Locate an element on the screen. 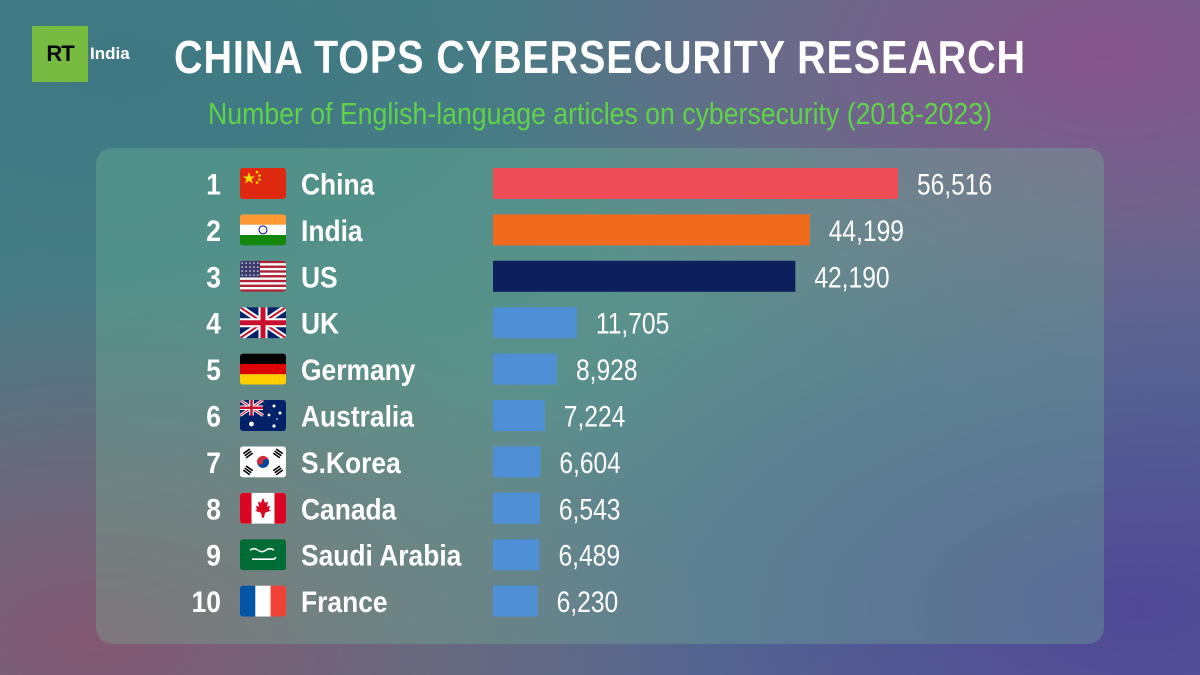 The width and height of the screenshot is (1200, 675). value-label: 11,705 is located at coordinates (632, 323).